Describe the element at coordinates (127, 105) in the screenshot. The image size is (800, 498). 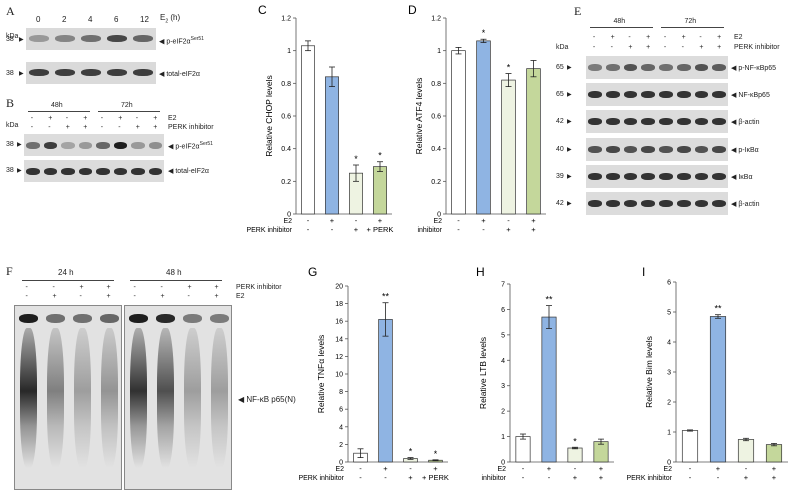
I see `group-label: 72h` at that location.